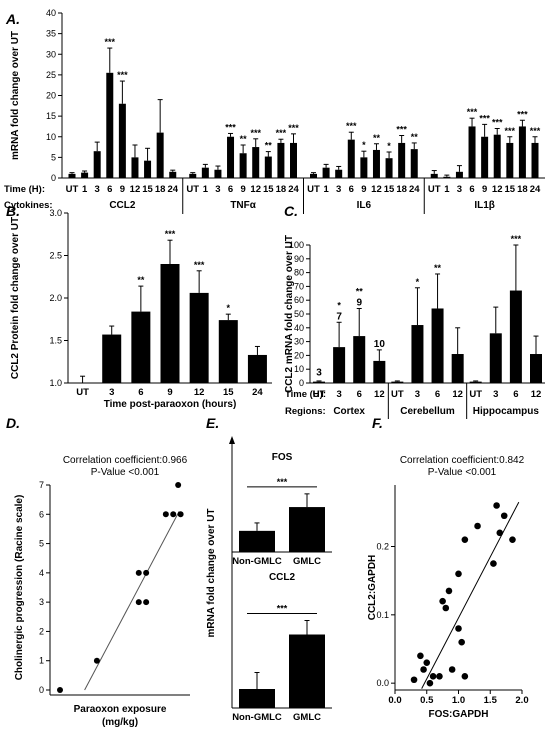 Image resolution: width=550 pixels, height=750 pixels. I want to click on e-bar, so click(257, 541).